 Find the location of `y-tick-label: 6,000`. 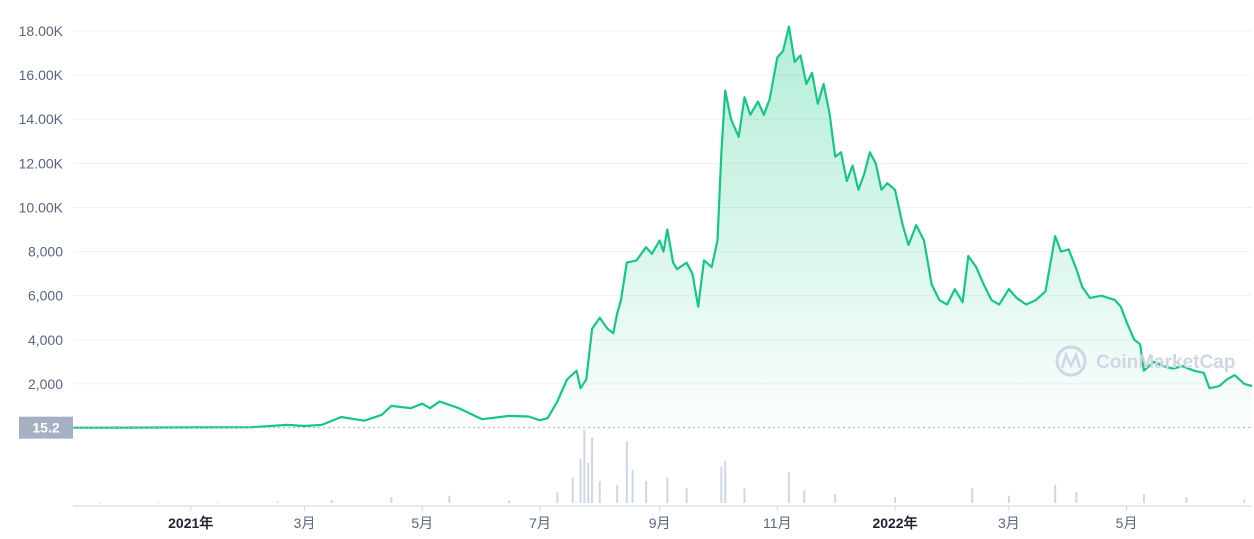

y-tick-label: 6,000 is located at coordinates (45, 296).